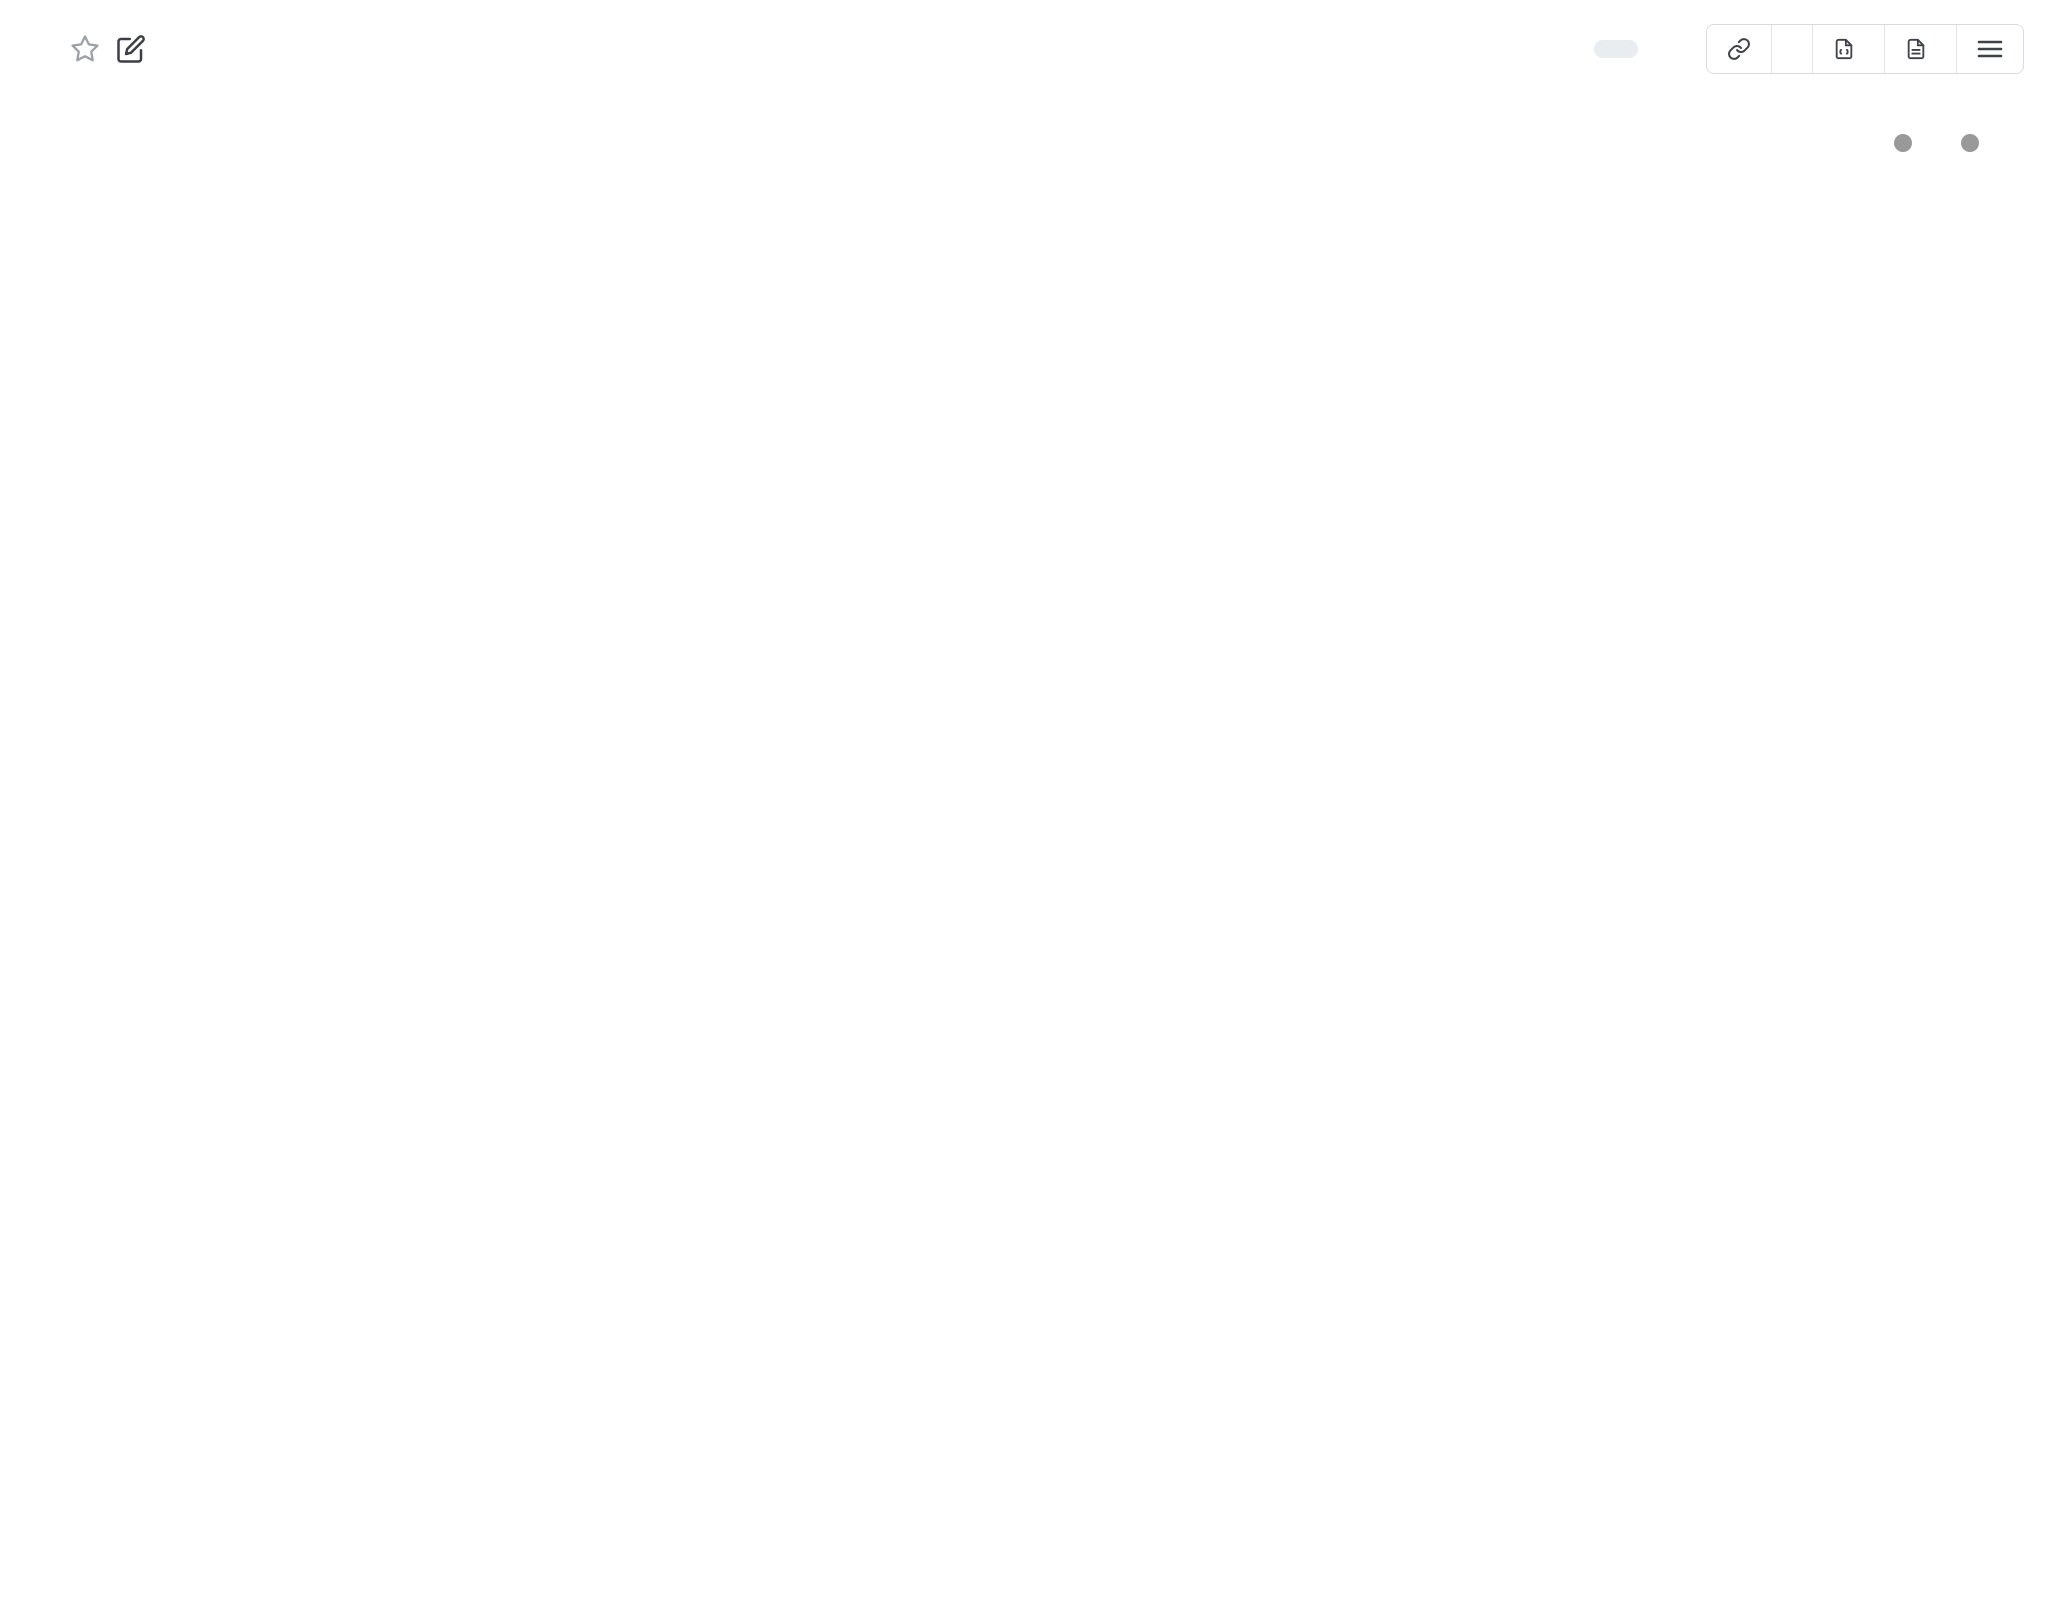  Describe the element at coordinates (1672, 49) in the screenshot. I see `timer-badge` at that location.